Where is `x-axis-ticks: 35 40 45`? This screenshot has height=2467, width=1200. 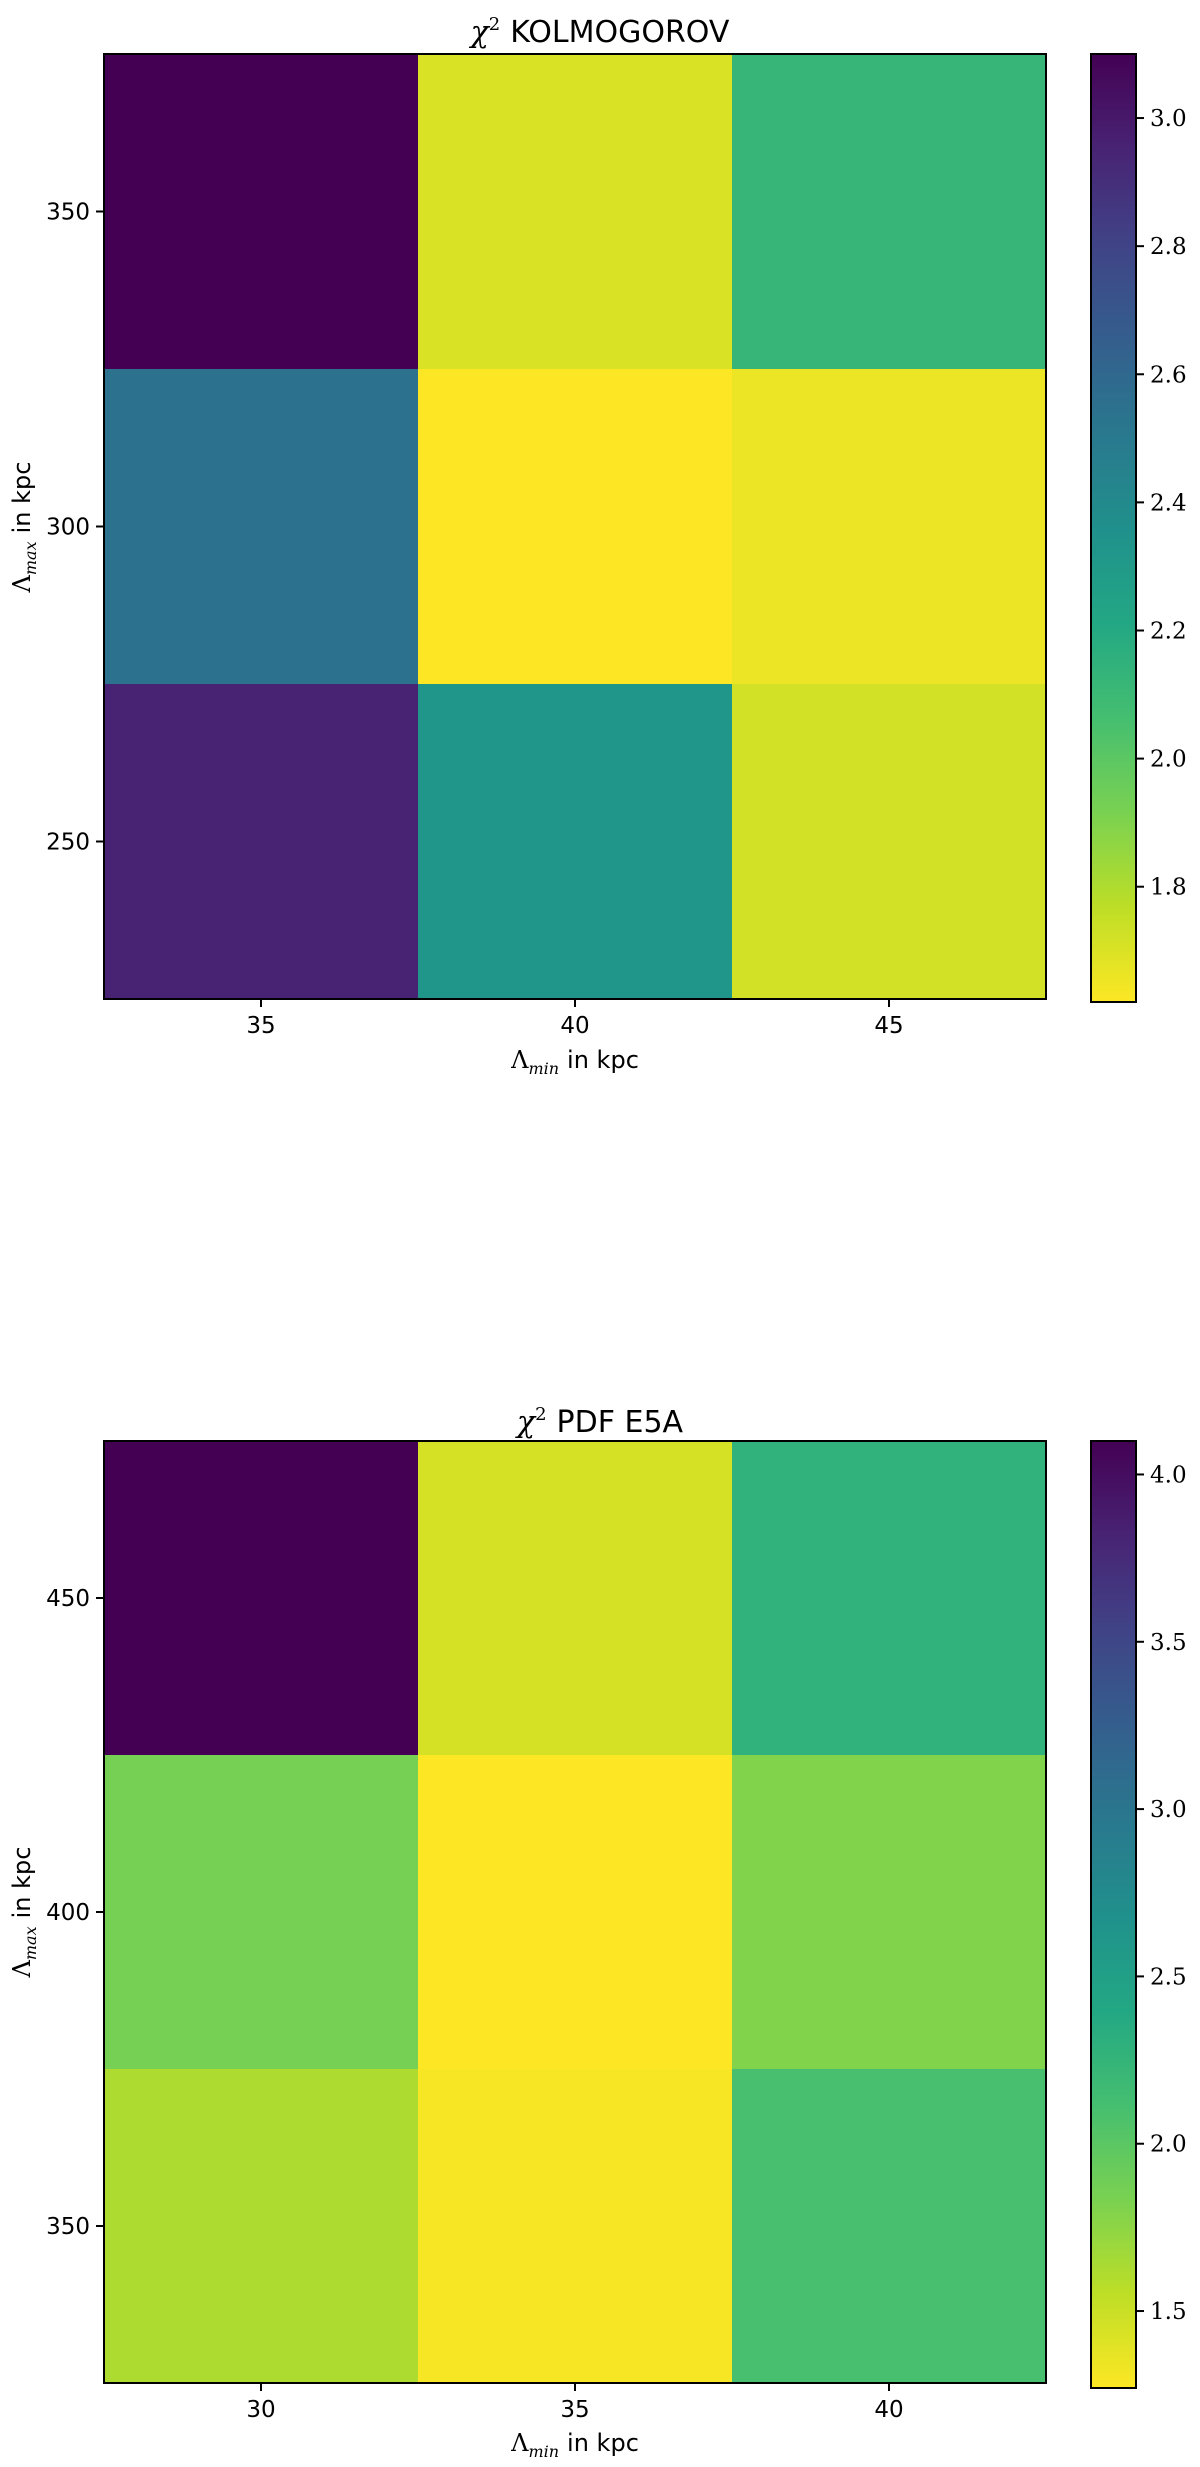 x-axis-ticks: 35 40 45 is located at coordinates (575, 1019).